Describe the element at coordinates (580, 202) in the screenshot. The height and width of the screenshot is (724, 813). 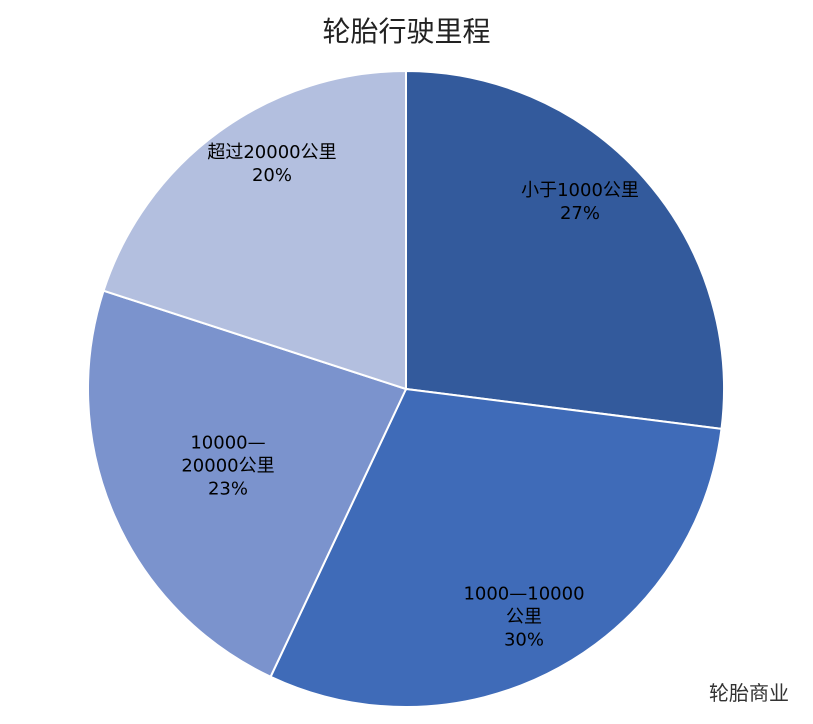
I see `slice-label: 小于1000公里 27%` at that location.